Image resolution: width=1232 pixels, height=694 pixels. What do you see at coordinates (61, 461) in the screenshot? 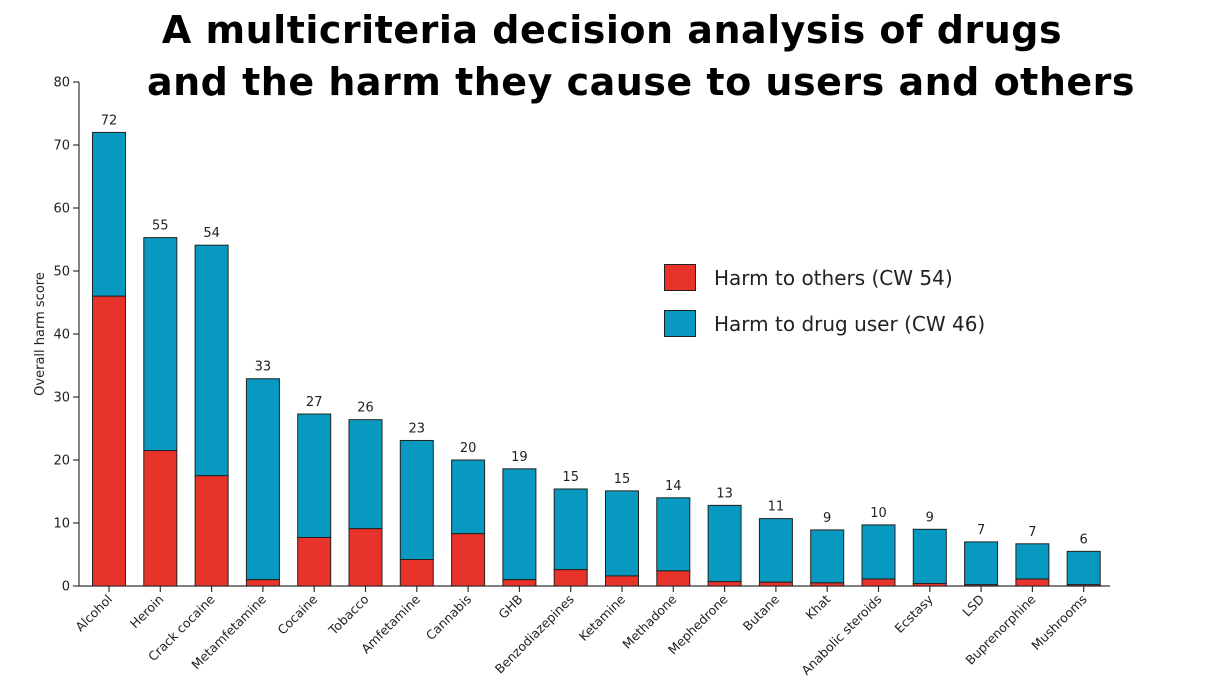
I see `y-tick-label: 20` at bounding box center [61, 461].